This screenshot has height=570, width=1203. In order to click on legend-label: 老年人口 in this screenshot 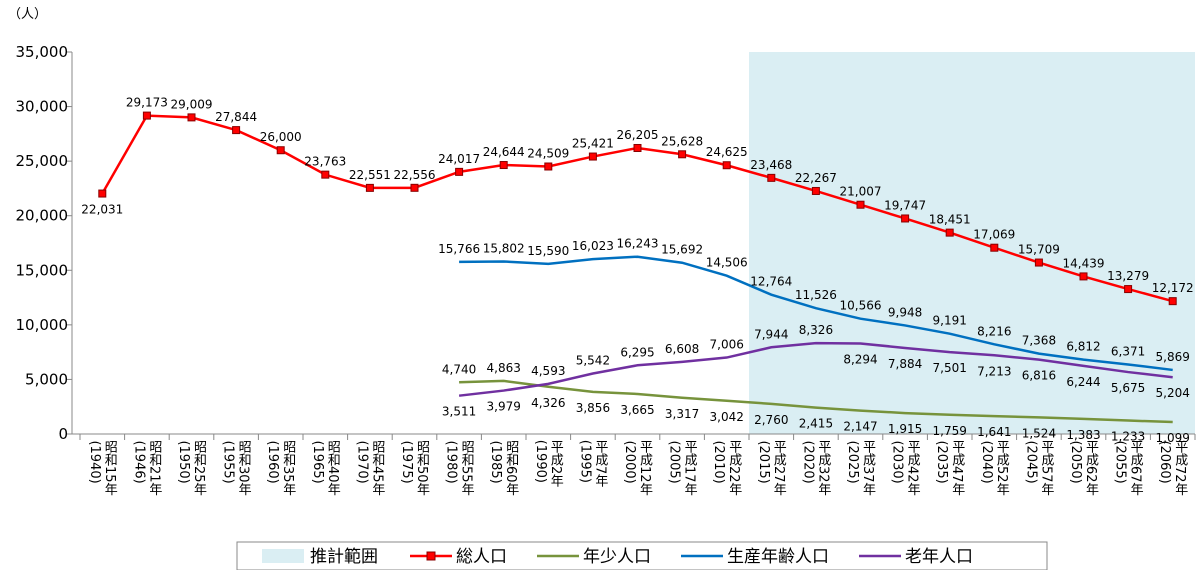, I will do `click(939, 557)`.